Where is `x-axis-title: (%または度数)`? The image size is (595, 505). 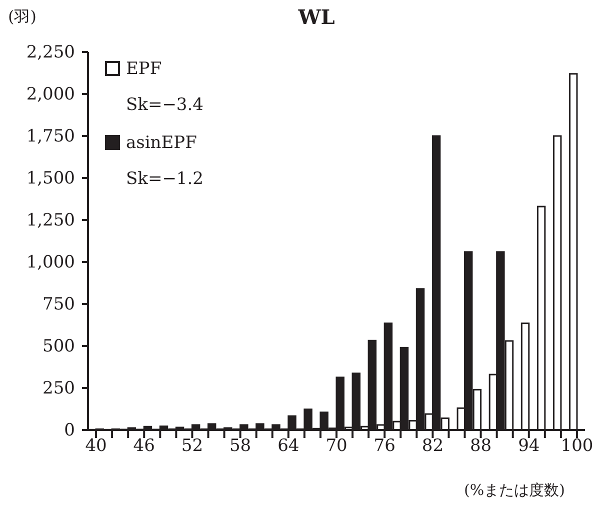 x-axis-title: (%または度数) is located at coordinates (514, 490).